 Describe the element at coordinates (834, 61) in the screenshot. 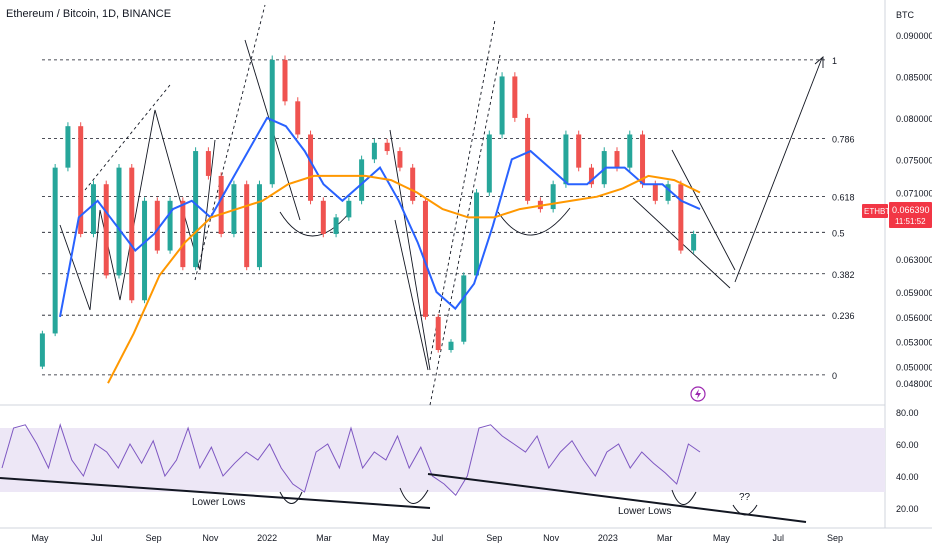

I see `fib-label-0: 1` at that location.